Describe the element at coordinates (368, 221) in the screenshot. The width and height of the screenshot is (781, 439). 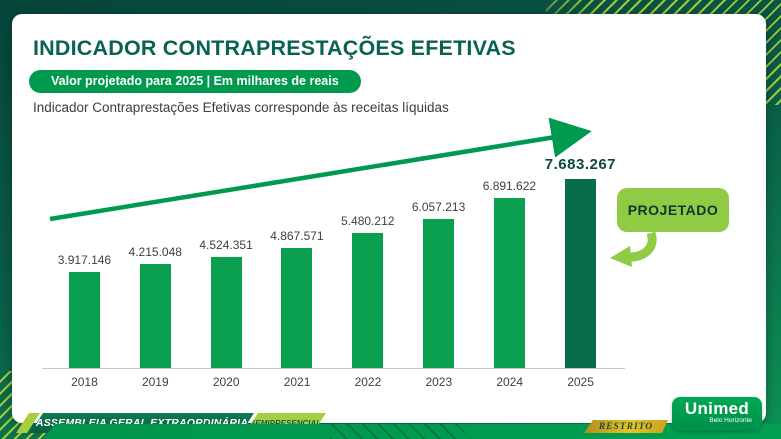
I see `bar-value-label: 5.480.212` at that location.